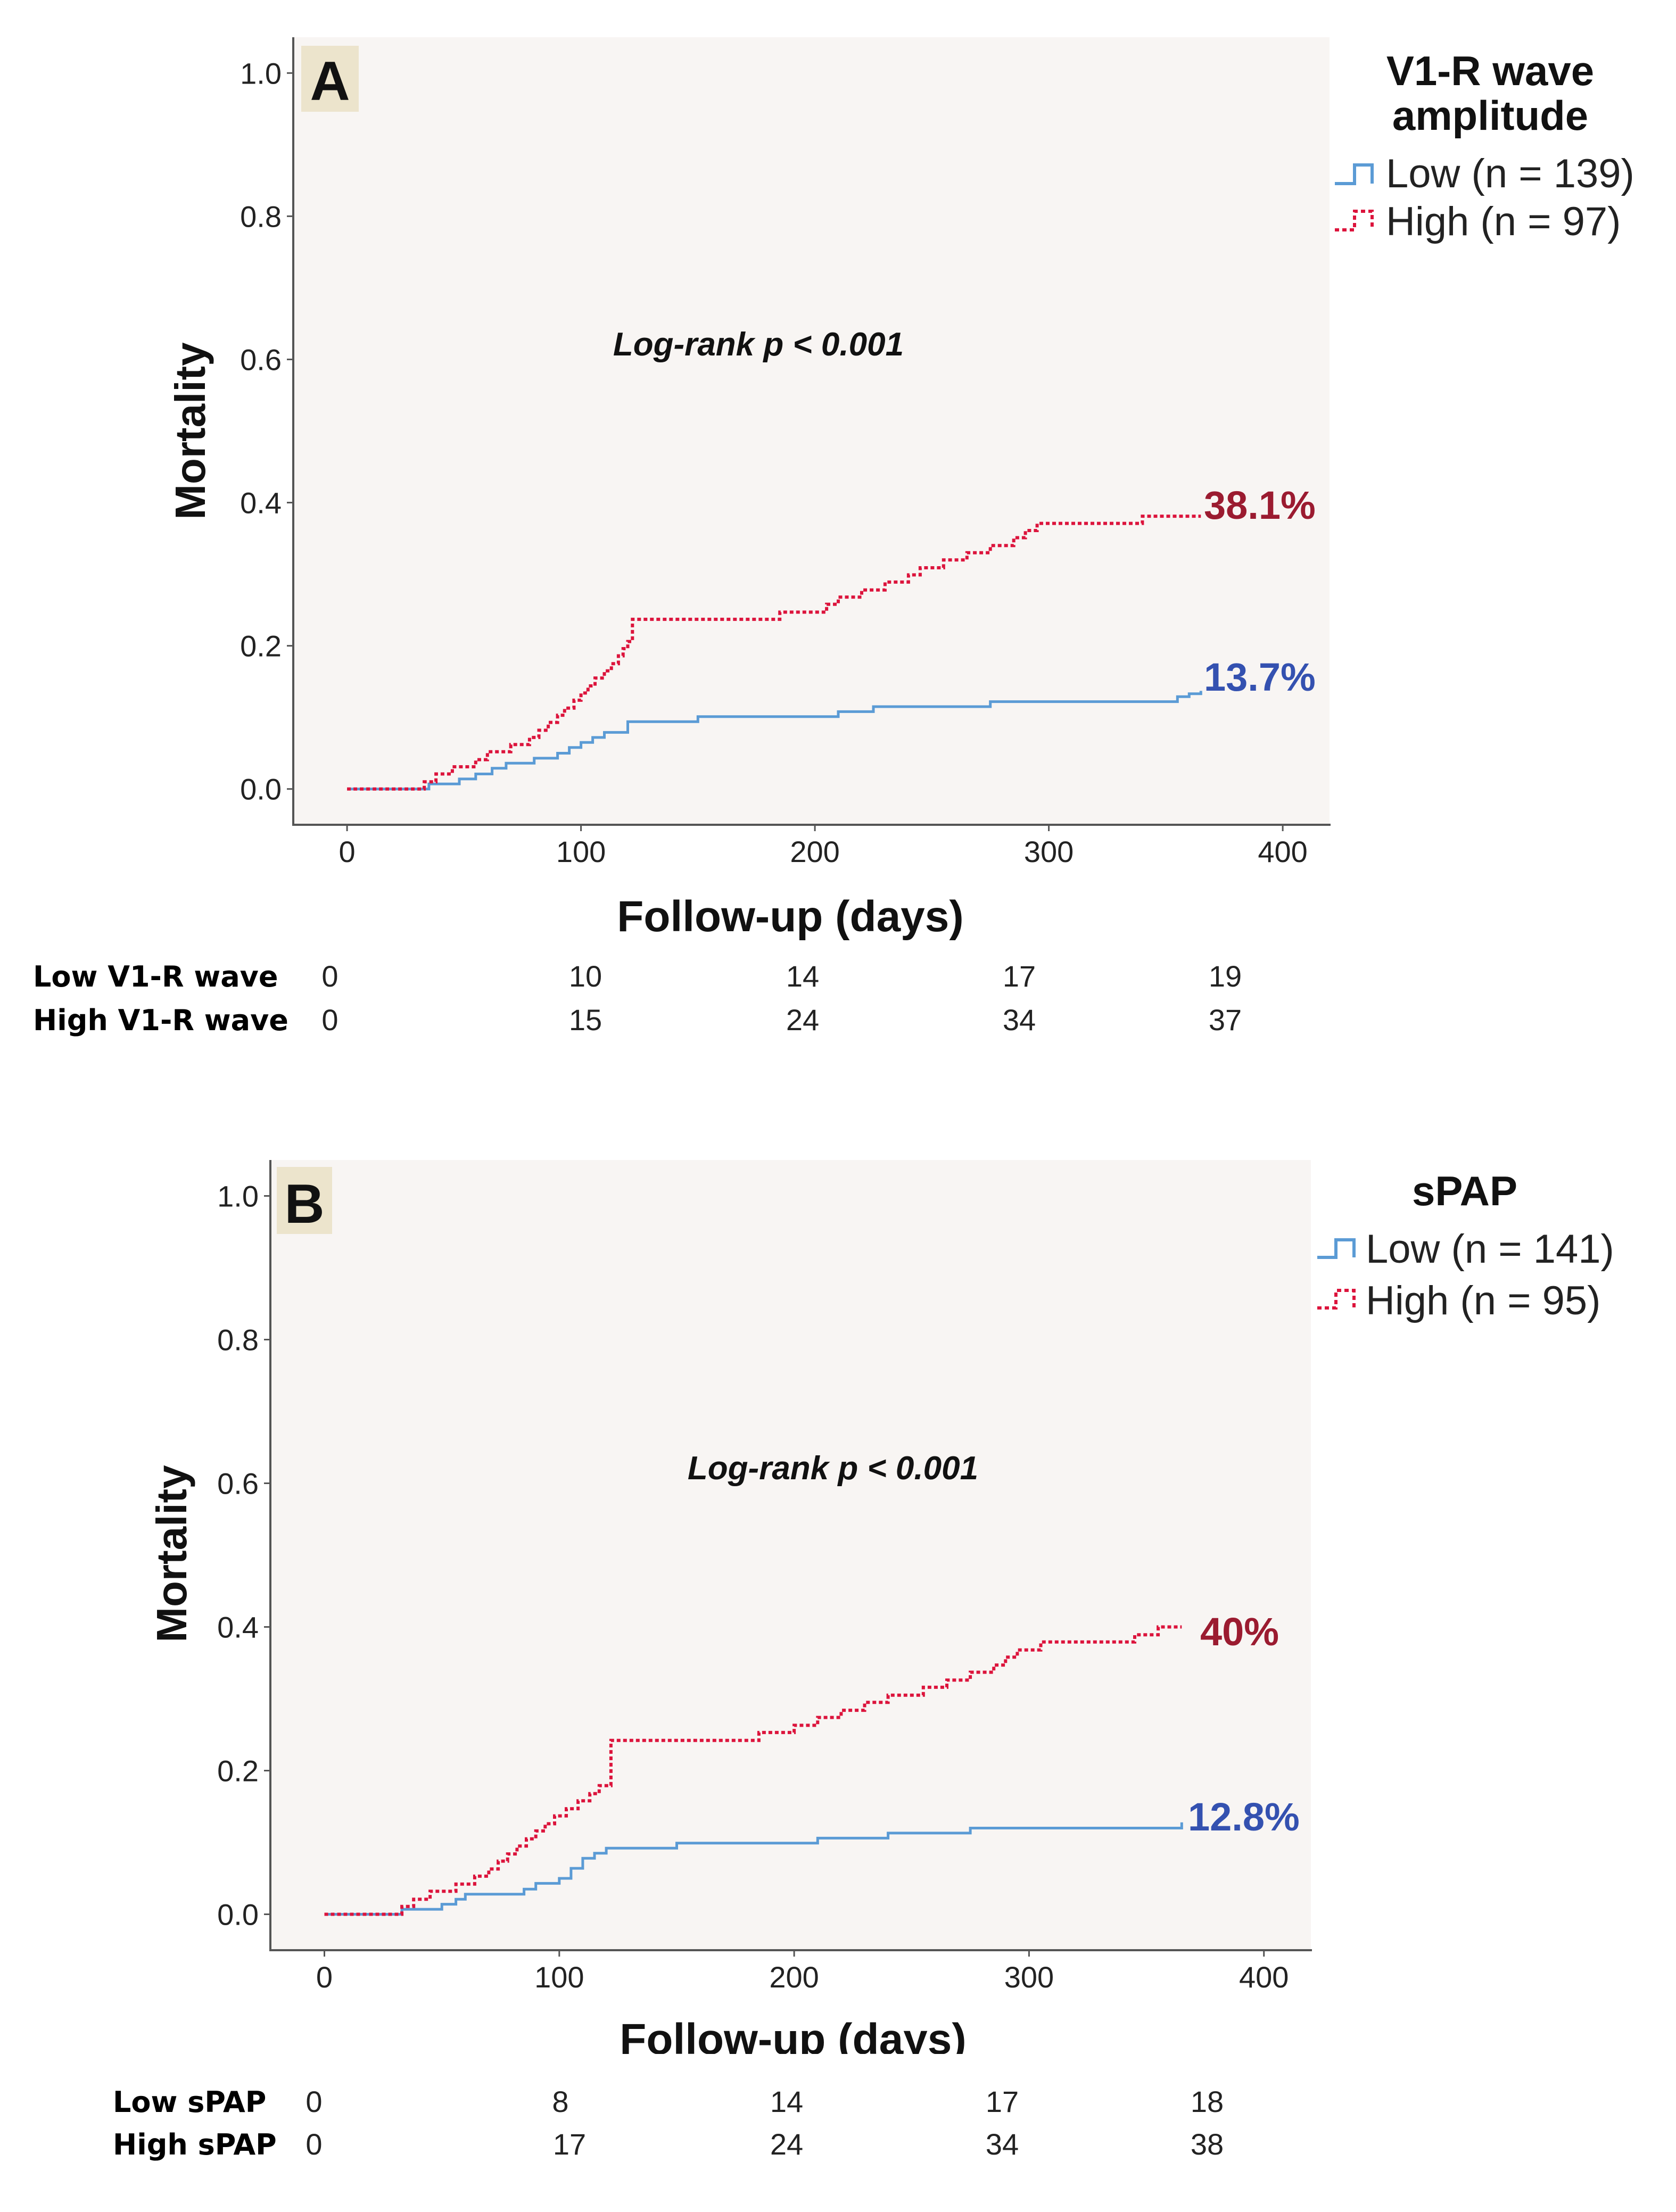 This screenshot has height=2212, width=1676. What do you see at coordinates (1207, 2144) in the screenshot?
I see `risk-value: 38` at bounding box center [1207, 2144].